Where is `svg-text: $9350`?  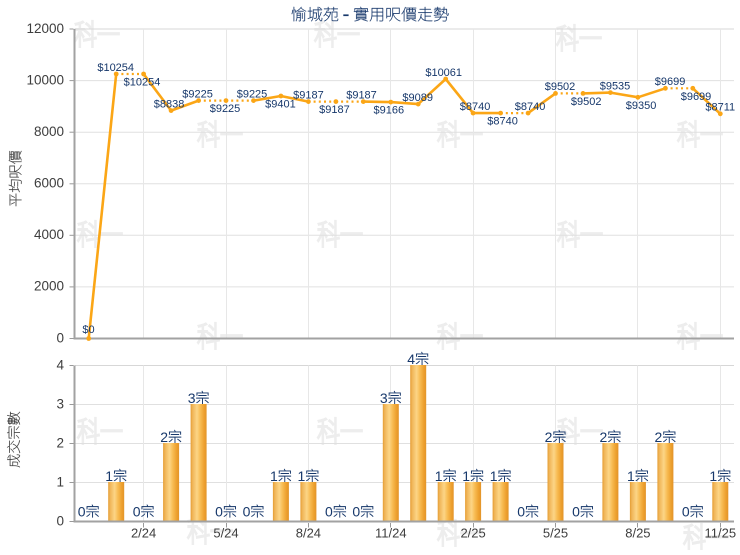 svg-text: $9350 is located at coordinates (641, 106).